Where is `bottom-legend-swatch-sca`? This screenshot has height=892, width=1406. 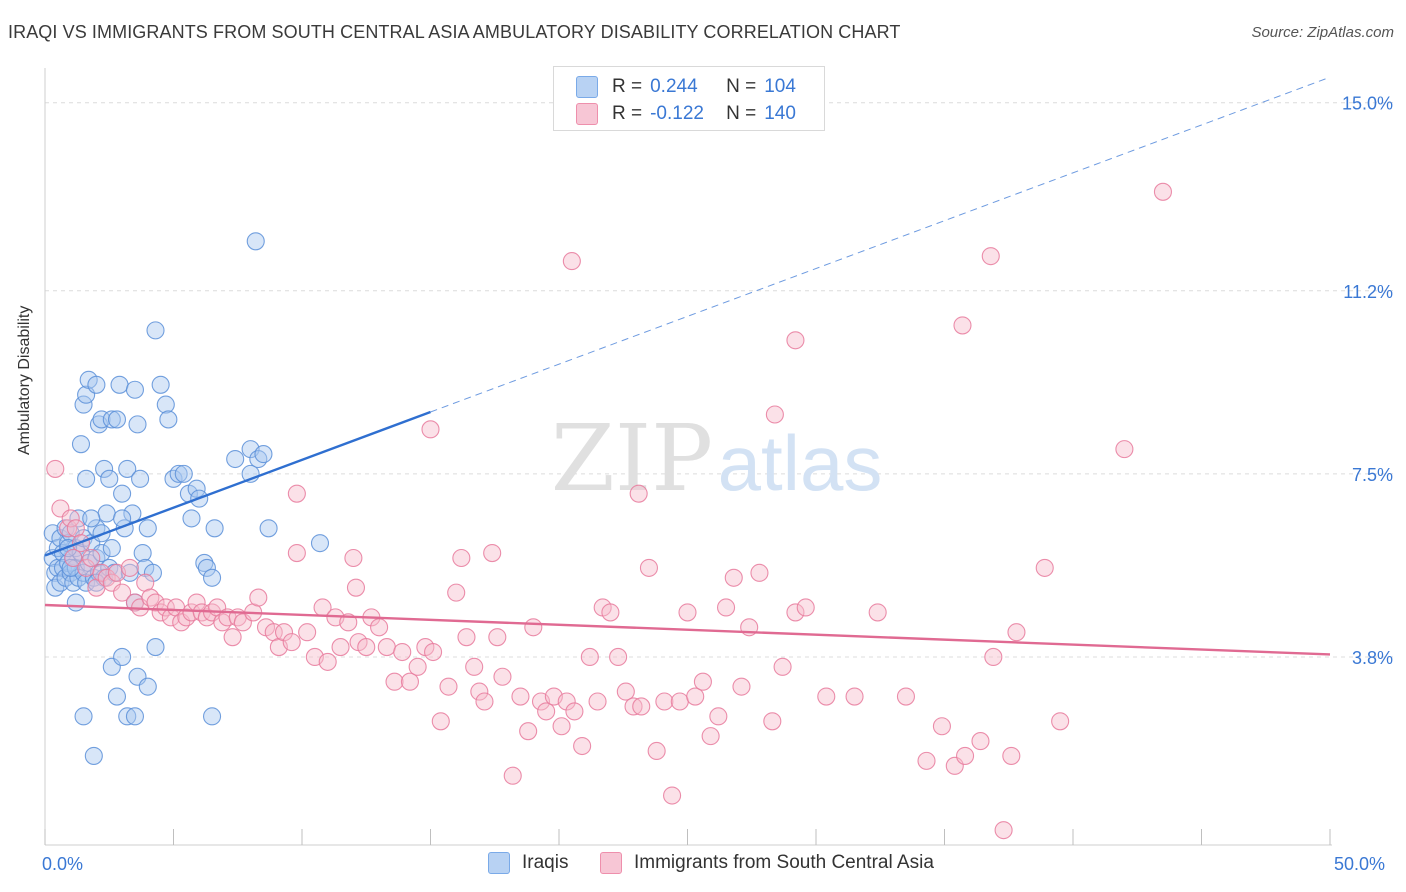
bottom-legend-swatch-sca is located at coordinates (611, 863).